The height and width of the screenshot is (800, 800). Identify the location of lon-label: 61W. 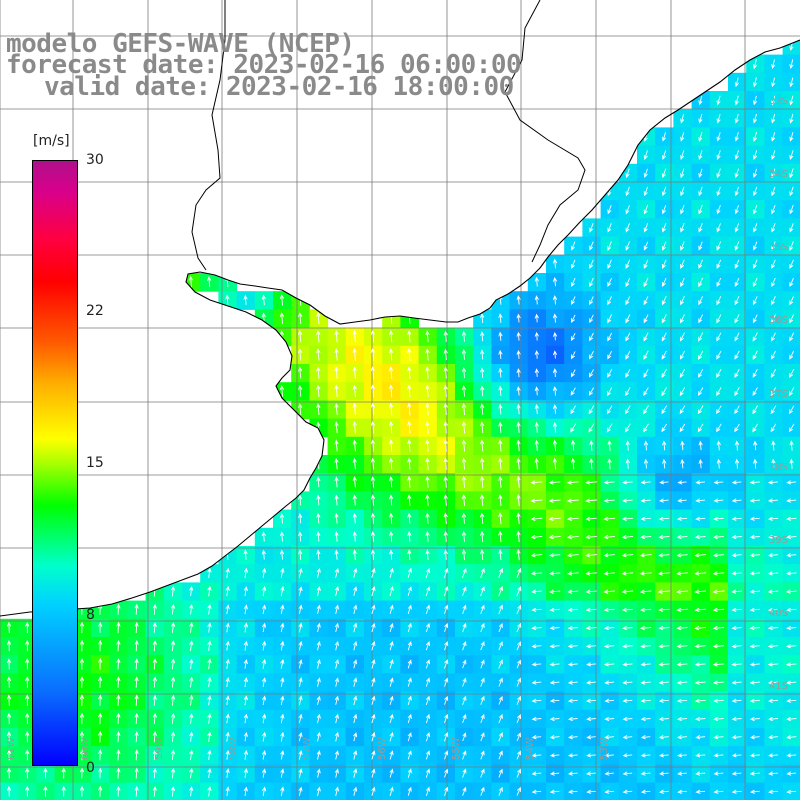
(11, 748).